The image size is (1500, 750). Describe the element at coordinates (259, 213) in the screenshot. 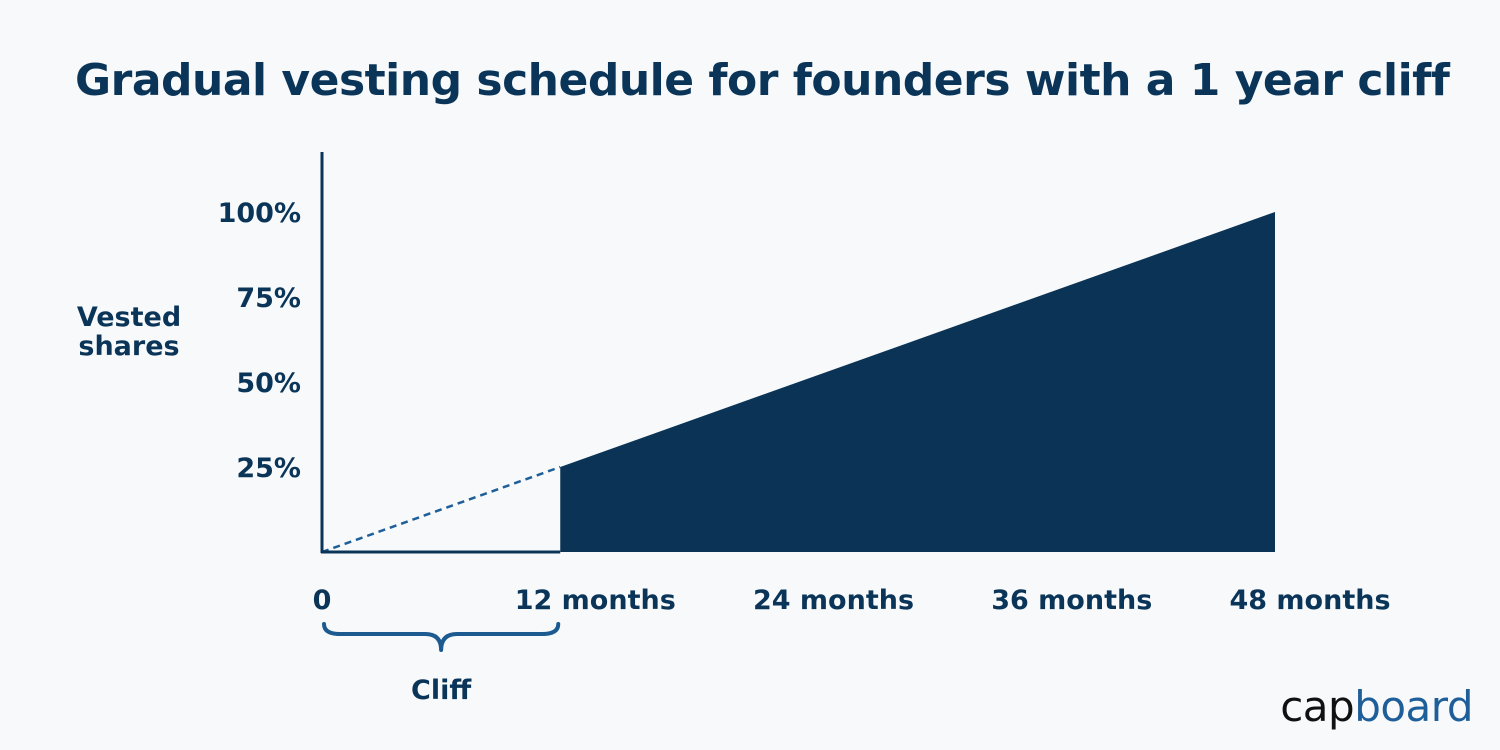

I see `y-tick-label: 100%` at that location.